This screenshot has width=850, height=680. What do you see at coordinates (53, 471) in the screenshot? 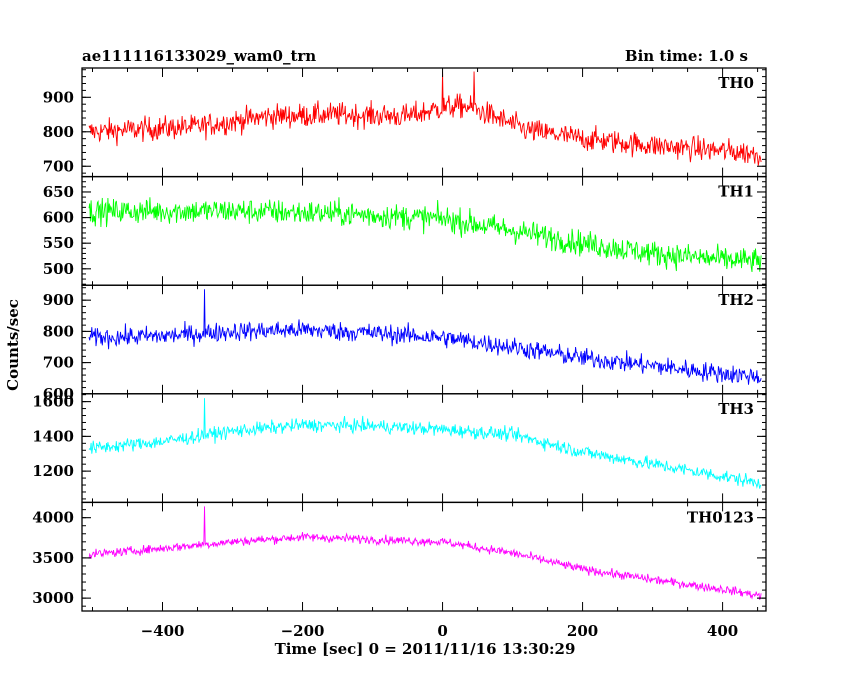
I see `y-tick-label: 1200` at bounding box center [53, 471].